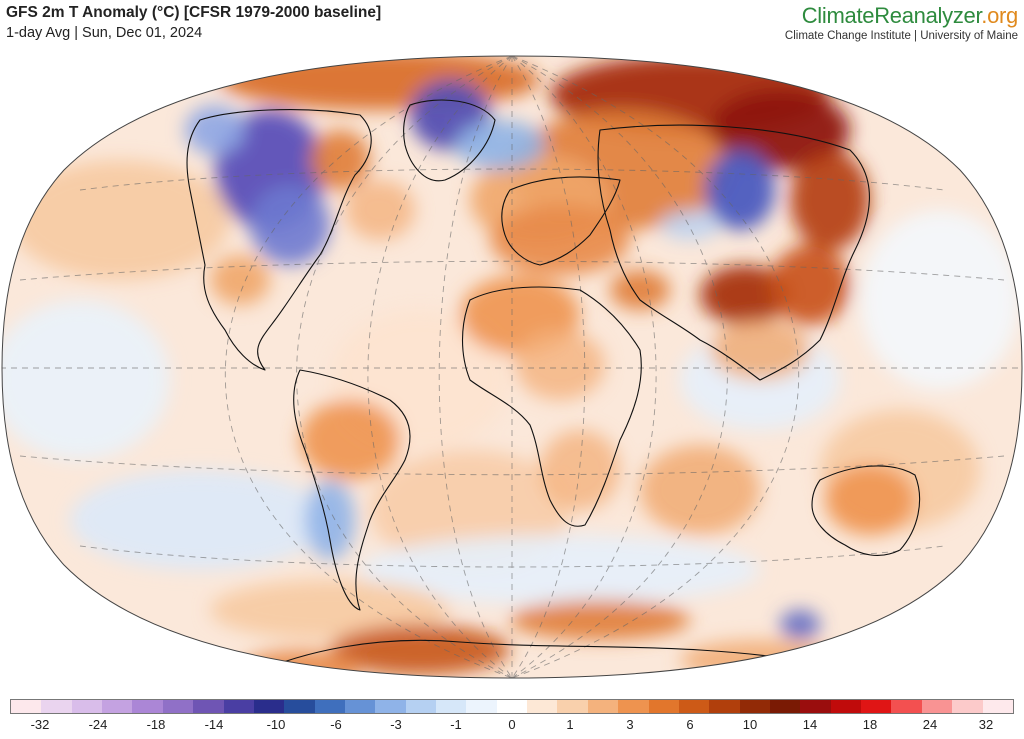 This screenshot has width=1024, height=739. Describe the element at coordinates (750, 724) in the screenshot. I see `colorbar-tick-label: 10` at that location.